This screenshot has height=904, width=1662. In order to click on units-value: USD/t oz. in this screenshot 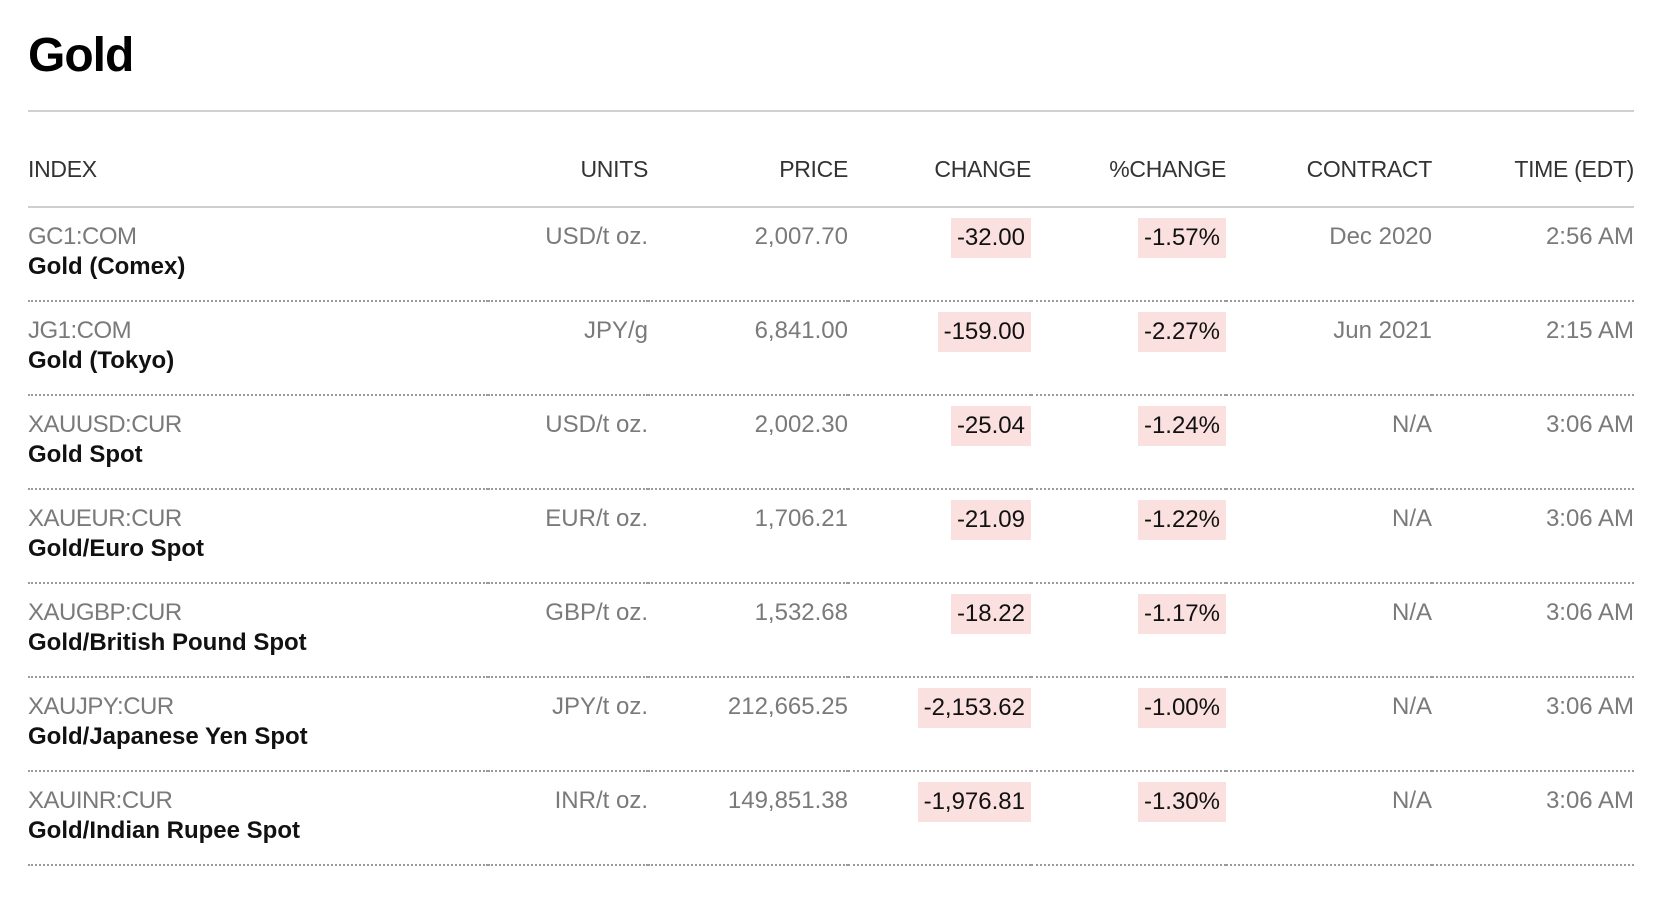, I will do `click(596, 236)`.